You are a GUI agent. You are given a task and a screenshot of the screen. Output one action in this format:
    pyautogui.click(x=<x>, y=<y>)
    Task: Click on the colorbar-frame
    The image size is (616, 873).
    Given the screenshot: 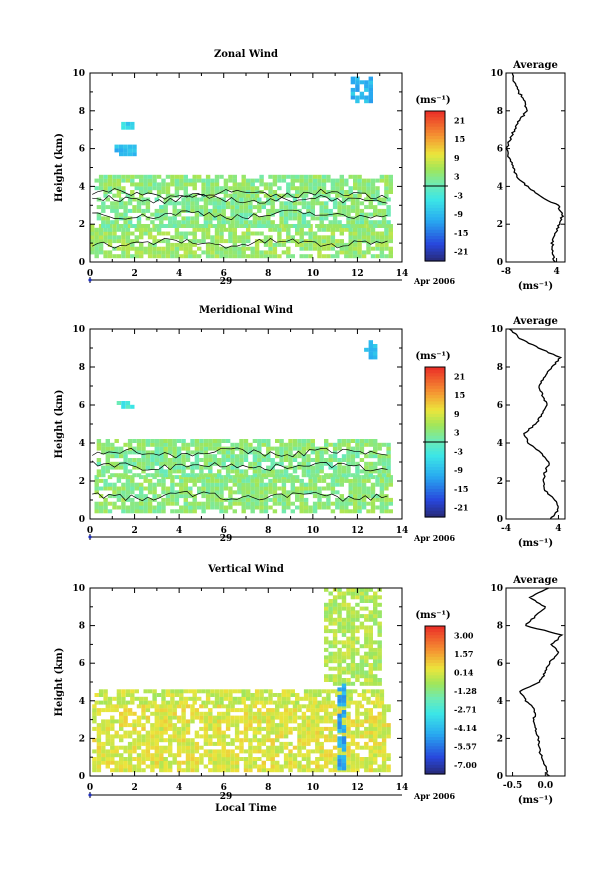 What is the action you would take?
    pyautogui.click(x=435, y=700)
    